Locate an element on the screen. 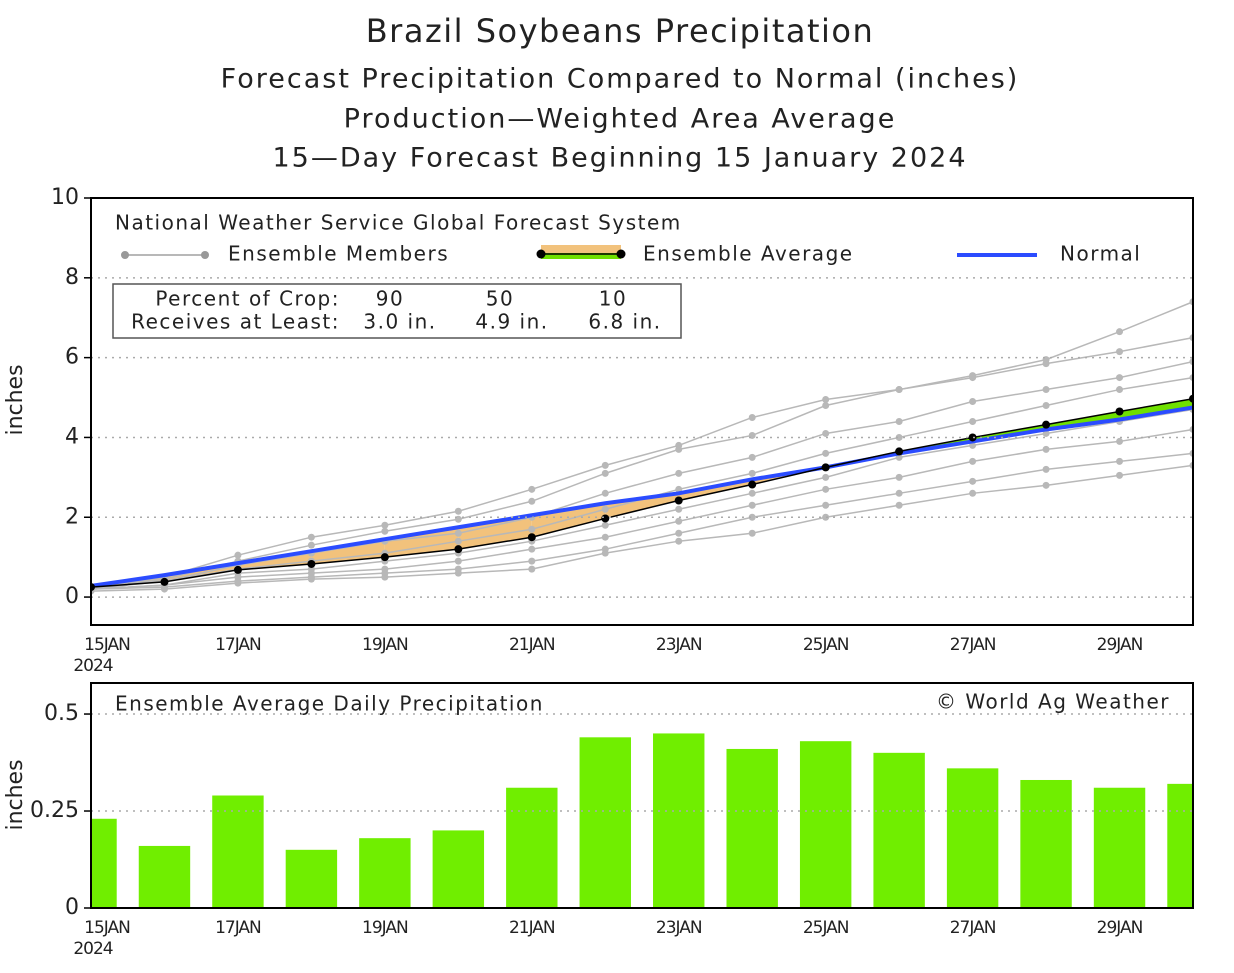  annotation: Ensemble Average Daily Precipitation is located at coordinates (329, 704).